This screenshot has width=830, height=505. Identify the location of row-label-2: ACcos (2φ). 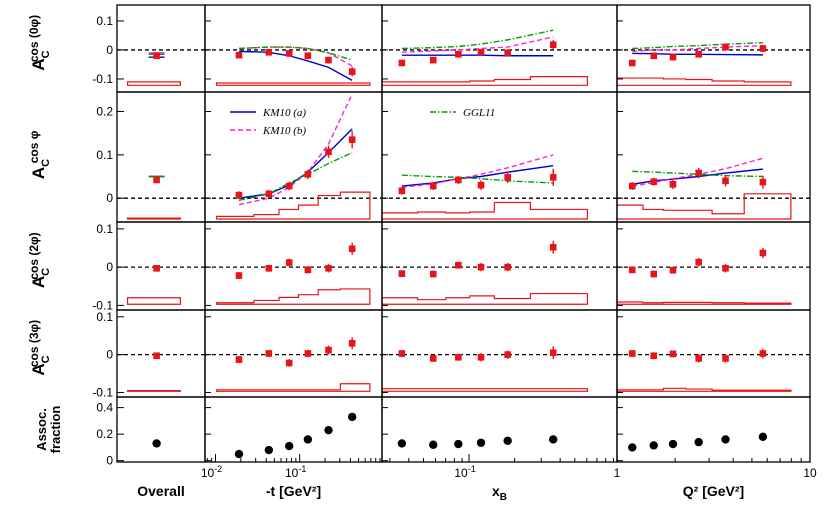
(39, 260).